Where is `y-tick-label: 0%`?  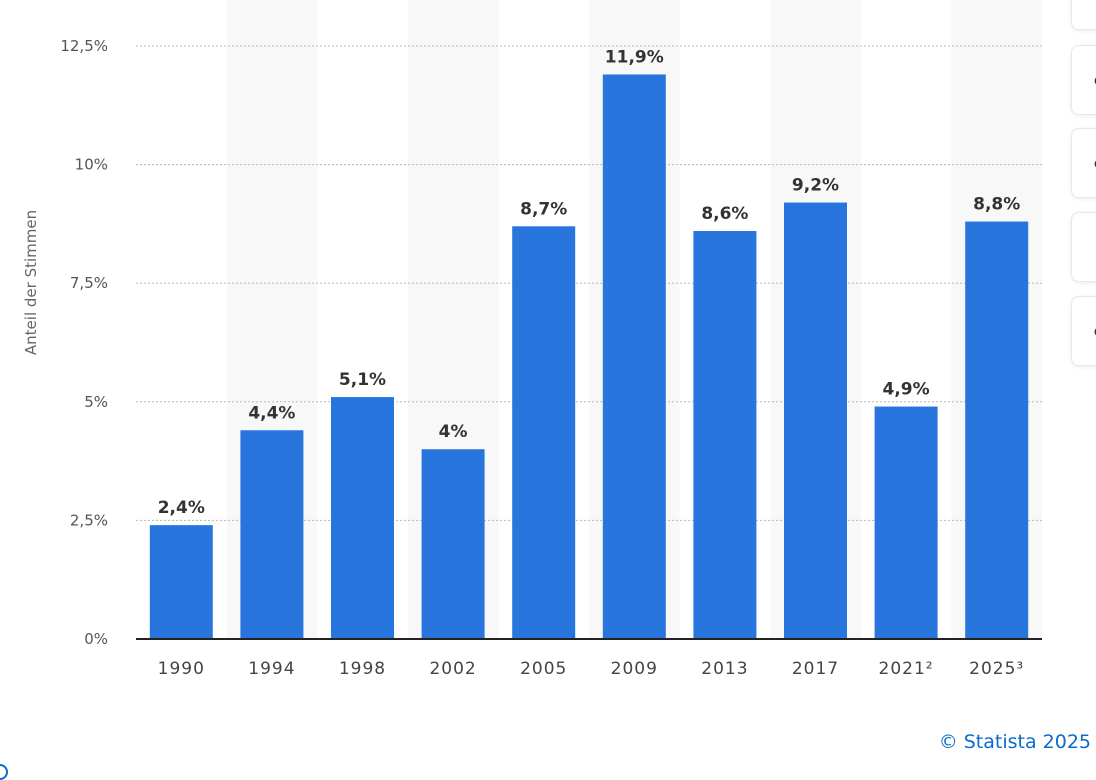
y-tick-label: 0% is located at coordinates (96, 639).